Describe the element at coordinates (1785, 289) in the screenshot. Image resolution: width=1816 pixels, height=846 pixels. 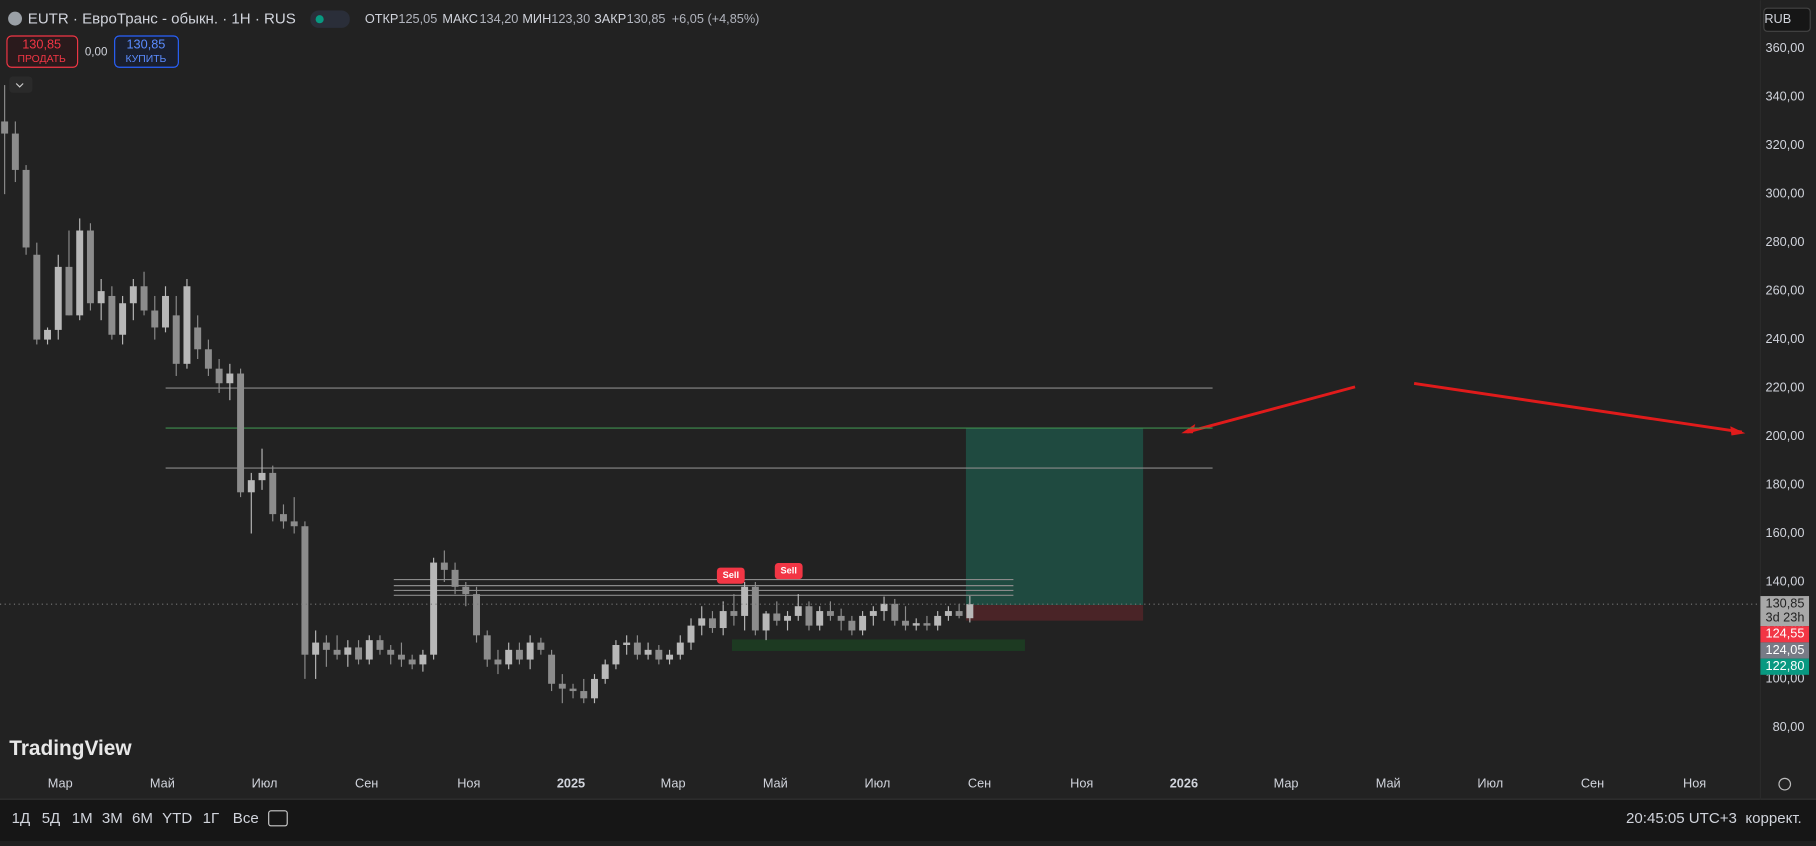
I see `y-tick-label: 260,00` at that location.